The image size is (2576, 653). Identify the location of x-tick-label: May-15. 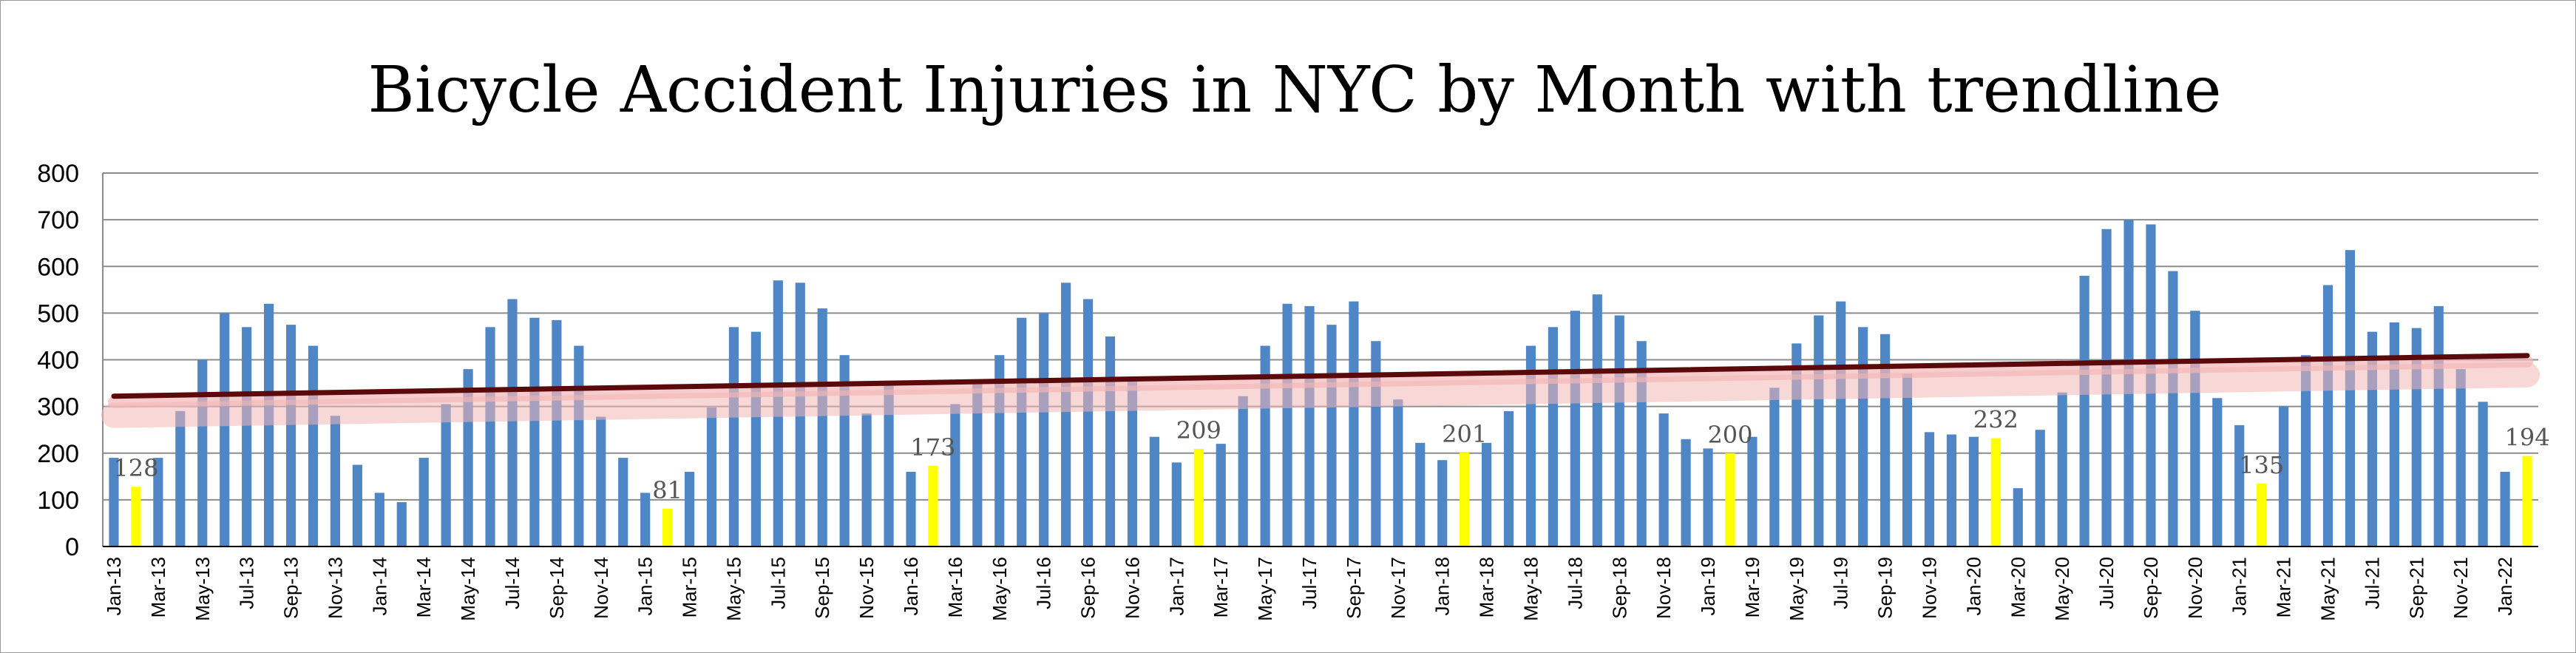
(733, 589).